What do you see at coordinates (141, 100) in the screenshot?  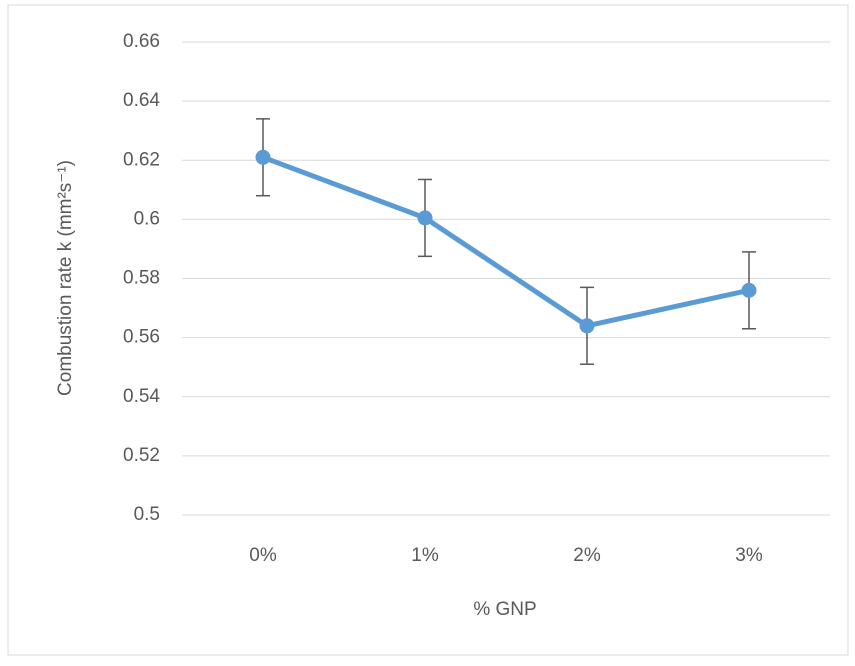 I see `y-tick-label: 0.64` at bounding box center [141, 100].